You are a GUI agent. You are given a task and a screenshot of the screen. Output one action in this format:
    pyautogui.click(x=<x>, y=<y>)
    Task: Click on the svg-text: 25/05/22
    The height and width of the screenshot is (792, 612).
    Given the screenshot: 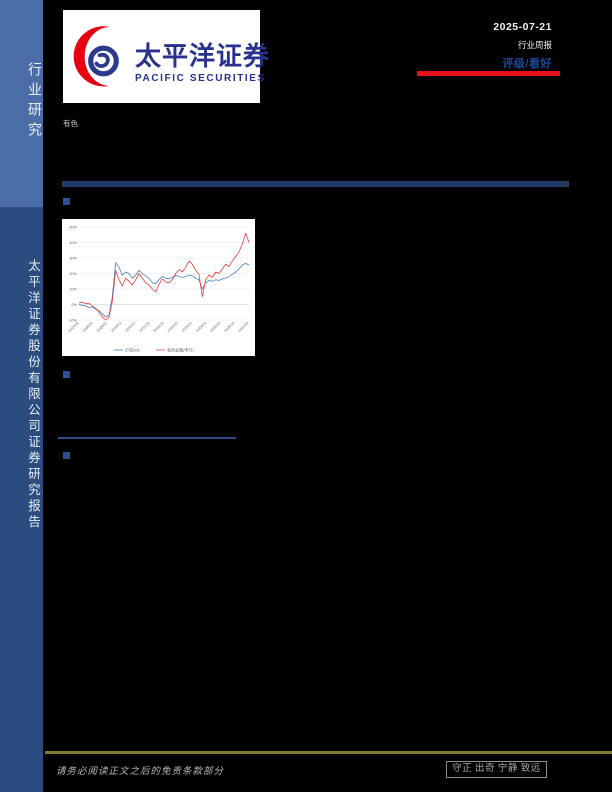 What is the action you would take?
    pyautogui.click(x=215, y=327)
    